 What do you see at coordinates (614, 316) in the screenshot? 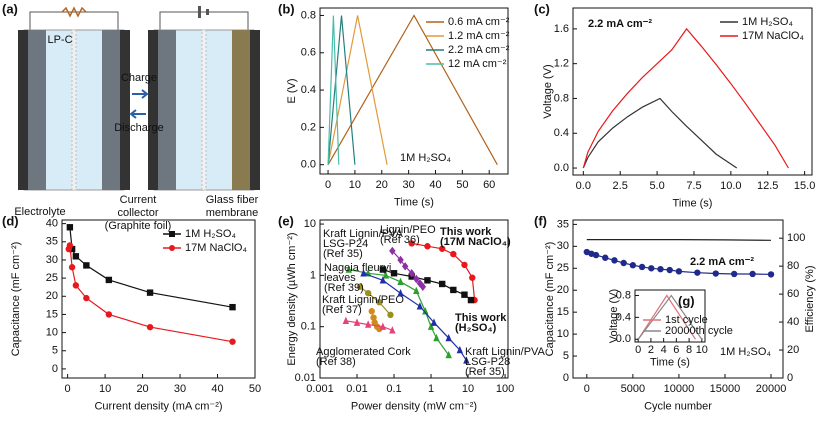
I see `y-axis-label: Voltage (V)` at bounding box center [614, 316].